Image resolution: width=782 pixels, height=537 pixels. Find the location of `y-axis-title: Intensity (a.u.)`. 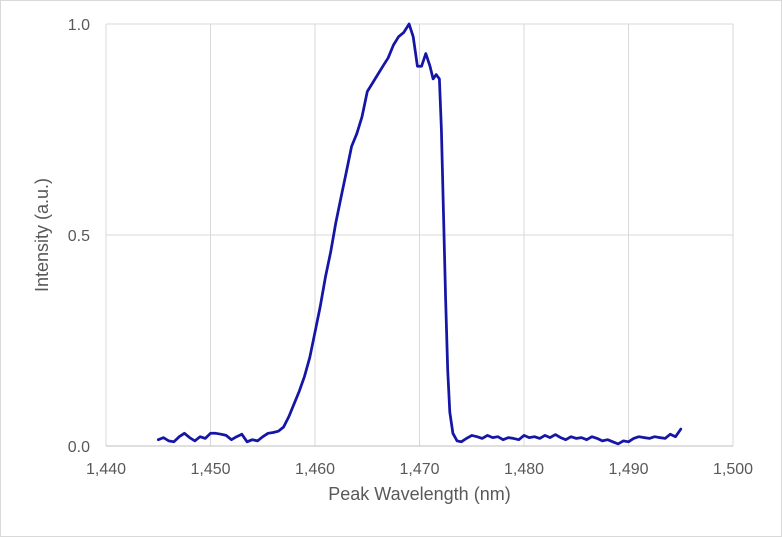

y-axis-title: Intensity (a.u.) is located at coordinates (42, 235).